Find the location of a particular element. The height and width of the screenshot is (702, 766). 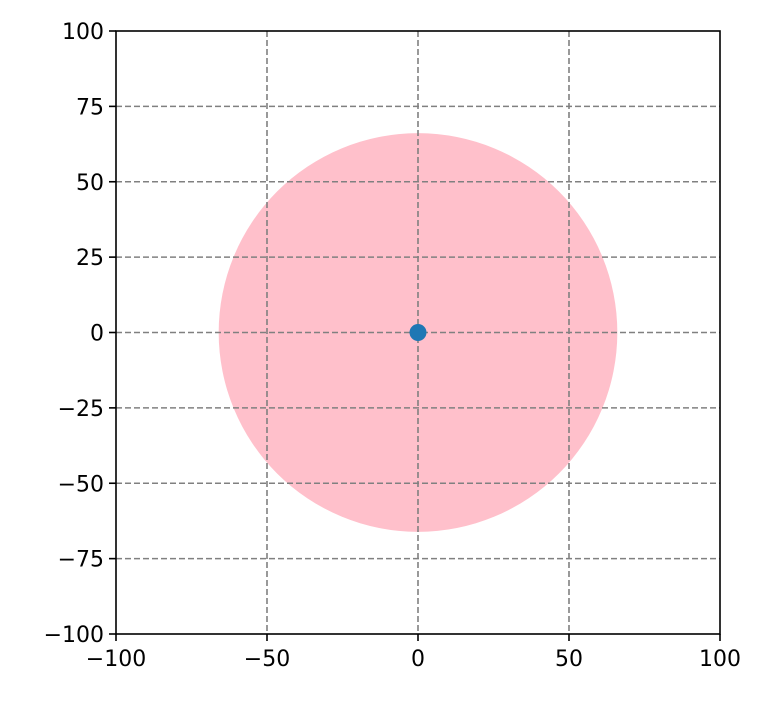

point-layer is located at coordinates (418, 332).